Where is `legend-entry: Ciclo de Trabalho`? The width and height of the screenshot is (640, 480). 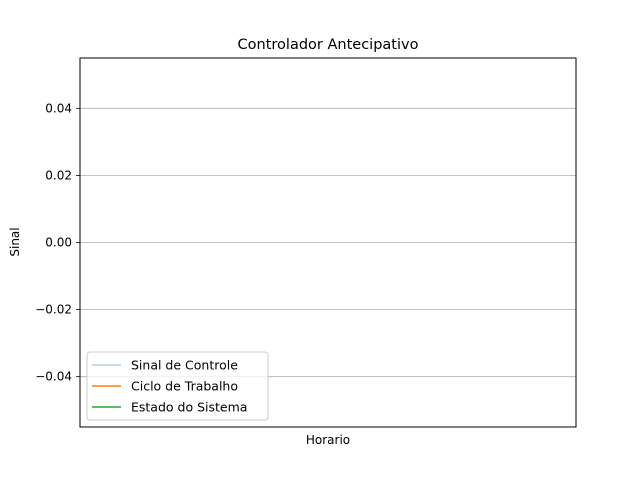
legend-entry: Ciclo de Trabalho is located at coordinates (184, 386).